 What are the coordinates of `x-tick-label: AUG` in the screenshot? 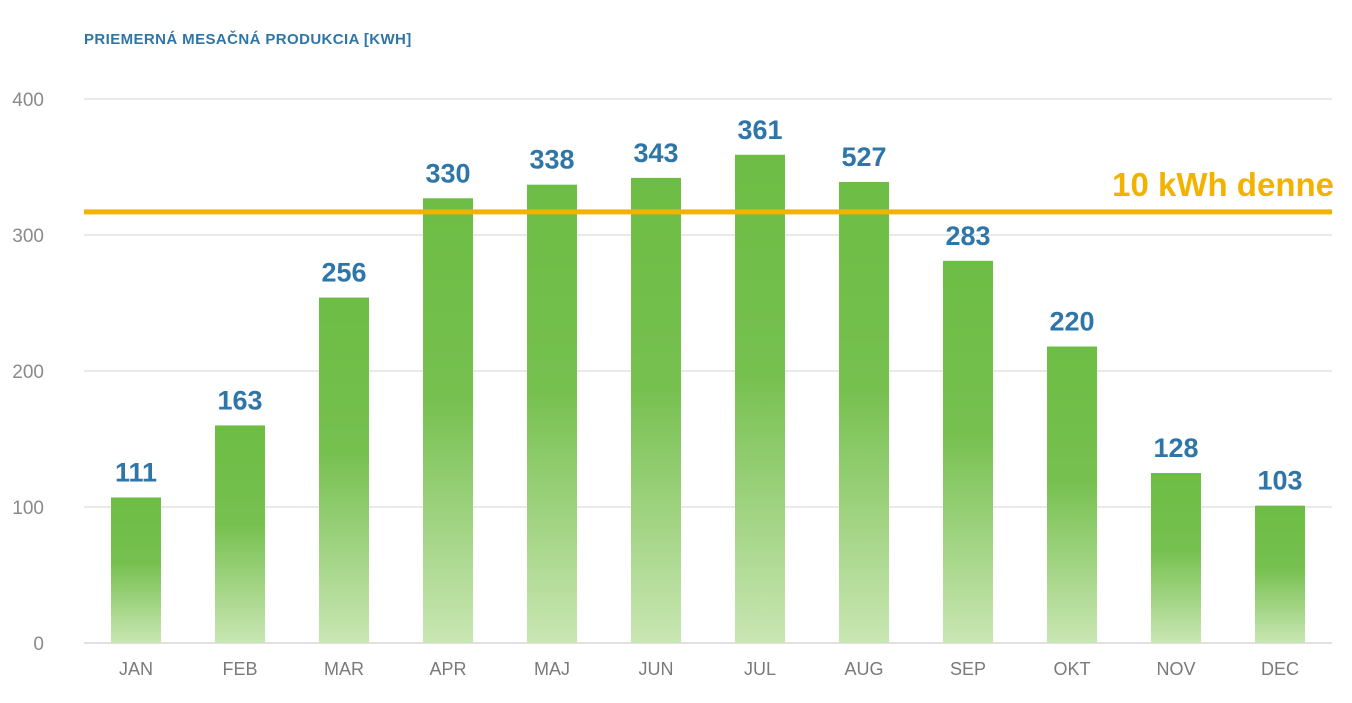 It's located at (863, 669).